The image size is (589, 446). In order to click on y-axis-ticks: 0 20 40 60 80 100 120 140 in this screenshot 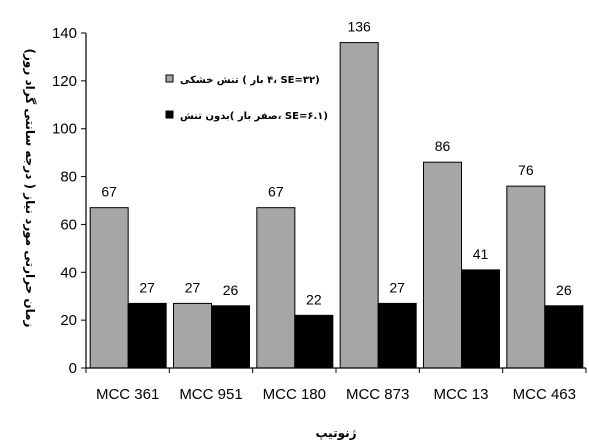, I will do `click(69, 201)`.